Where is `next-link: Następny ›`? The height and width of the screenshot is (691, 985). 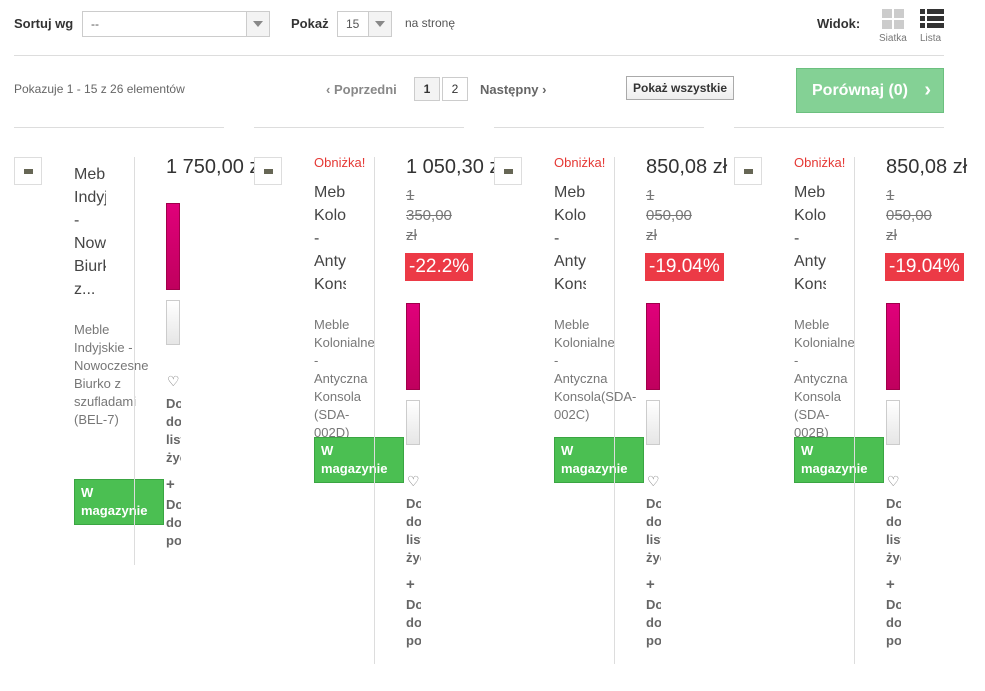 next-link: Następny › is located at coordinates (513, 89).